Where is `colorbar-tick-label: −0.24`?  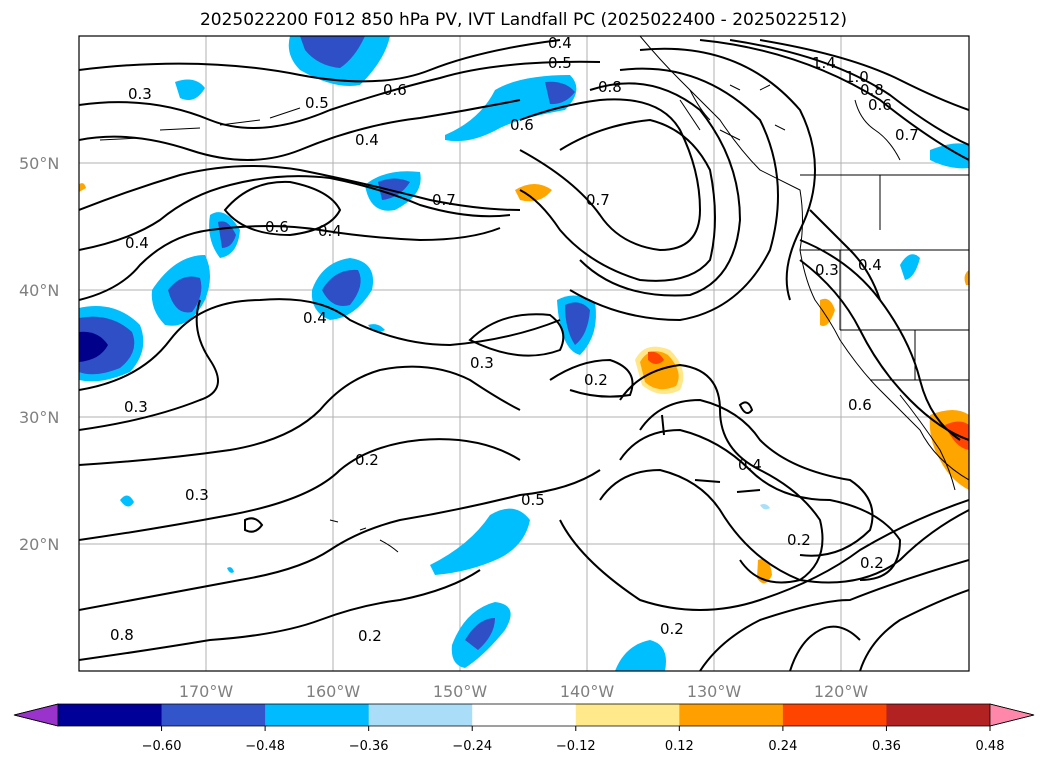 colorbar-tick-label: −0.24 is located at coordinates (472, 746).